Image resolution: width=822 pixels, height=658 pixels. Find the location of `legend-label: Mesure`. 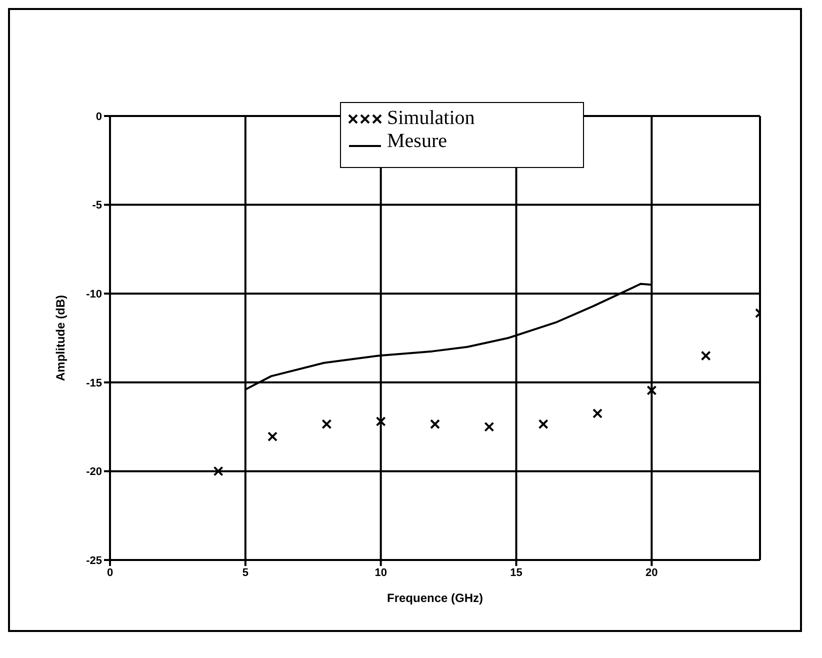

legend-label: Mesure is located at coordinates (417, 141).